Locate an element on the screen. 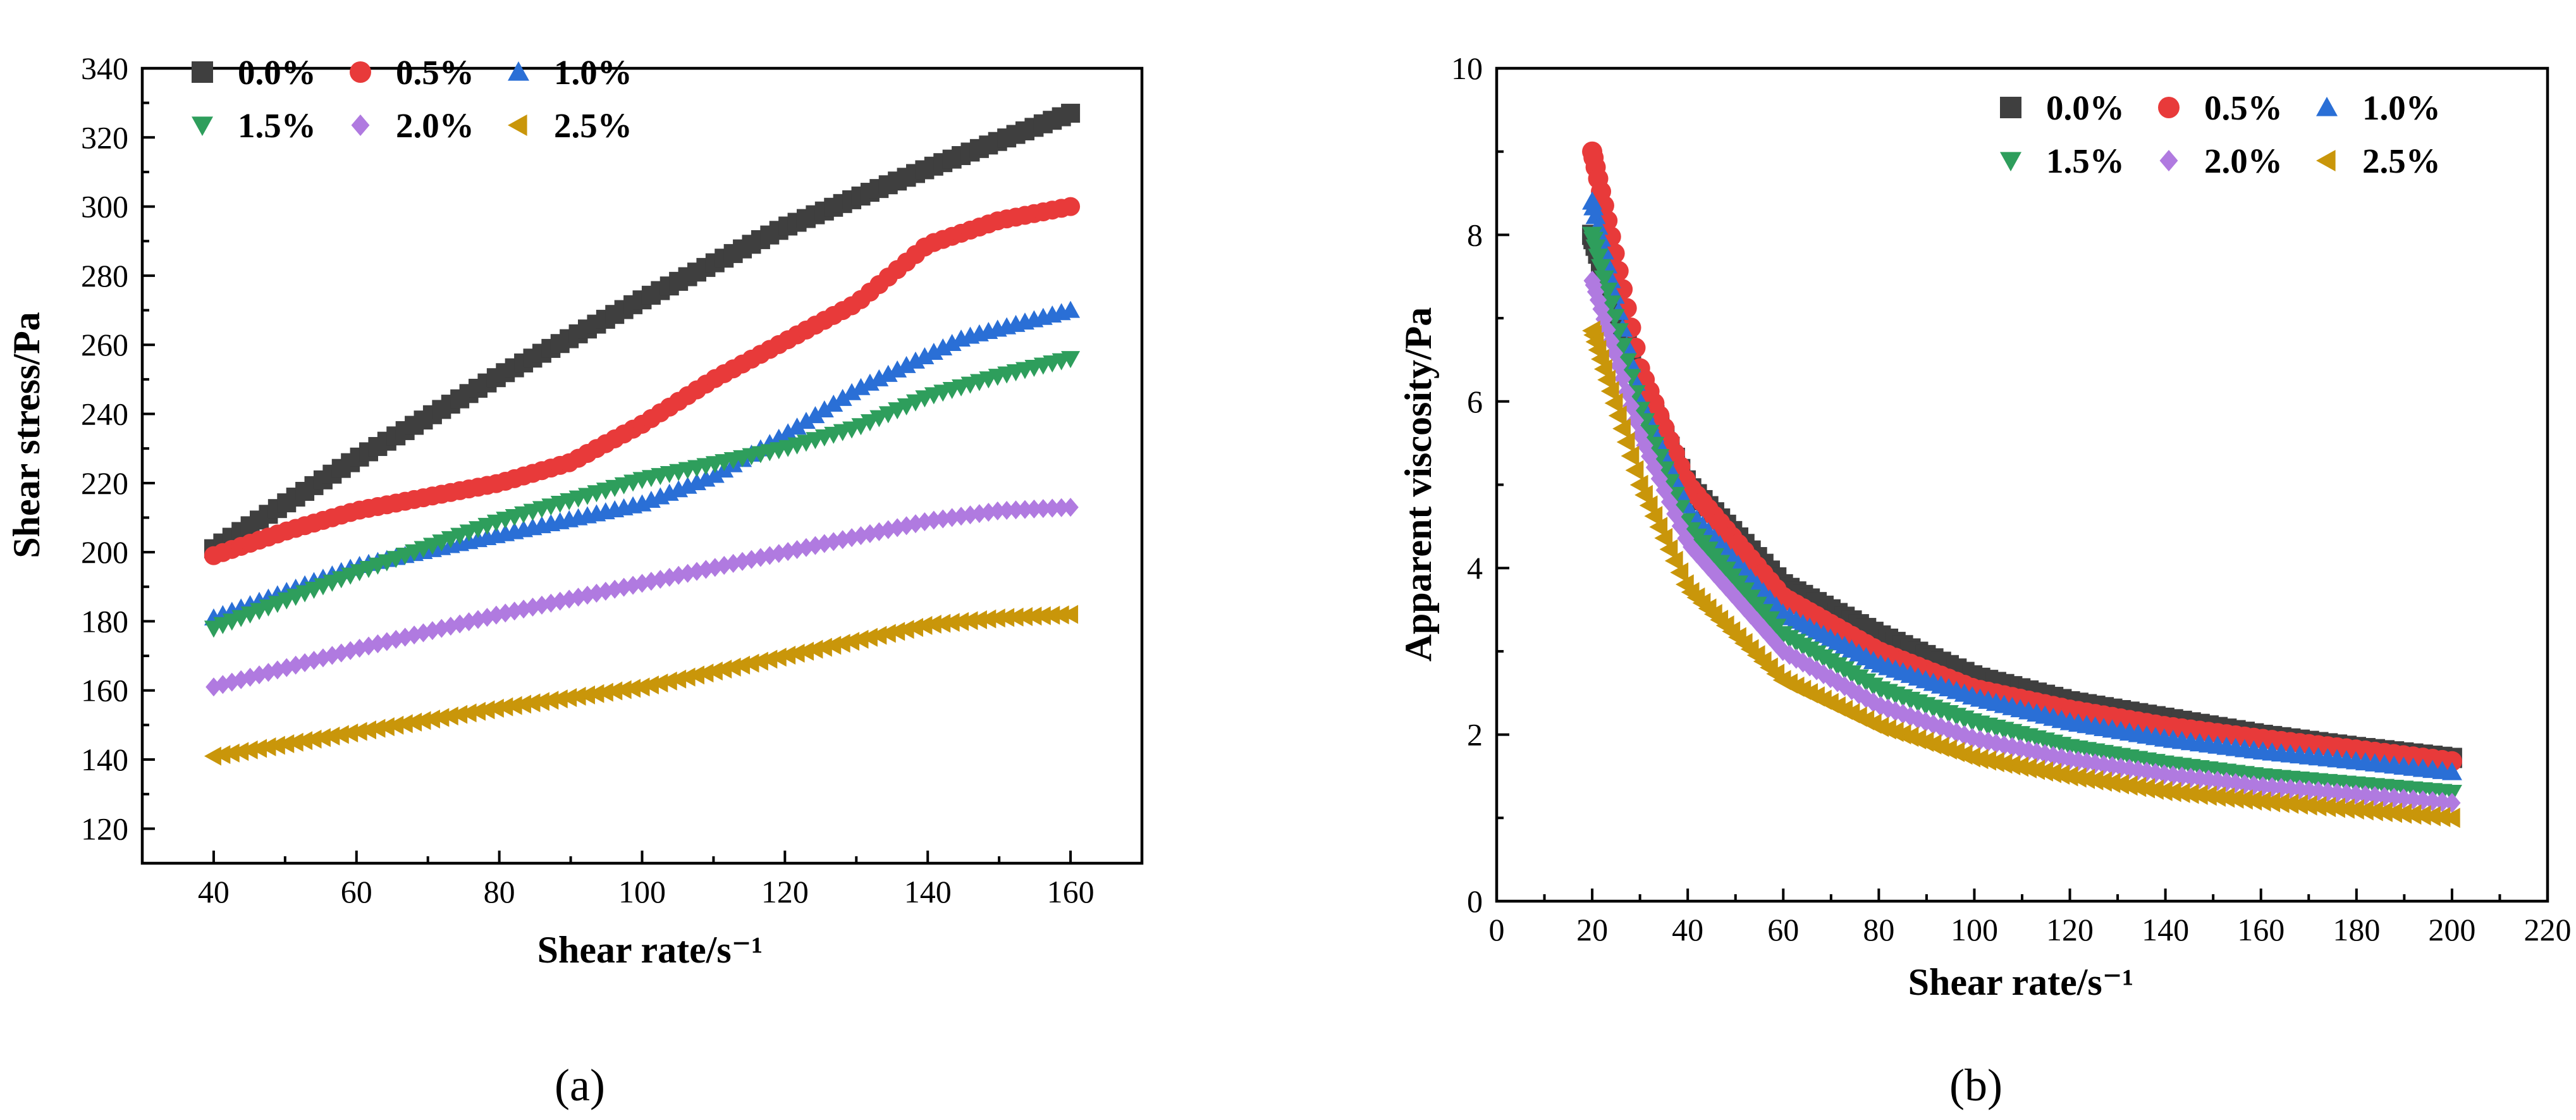 The width and height of the screenshot is (2576, 1120). chart-1-legend-marker is located at coordinates (2326, 160).